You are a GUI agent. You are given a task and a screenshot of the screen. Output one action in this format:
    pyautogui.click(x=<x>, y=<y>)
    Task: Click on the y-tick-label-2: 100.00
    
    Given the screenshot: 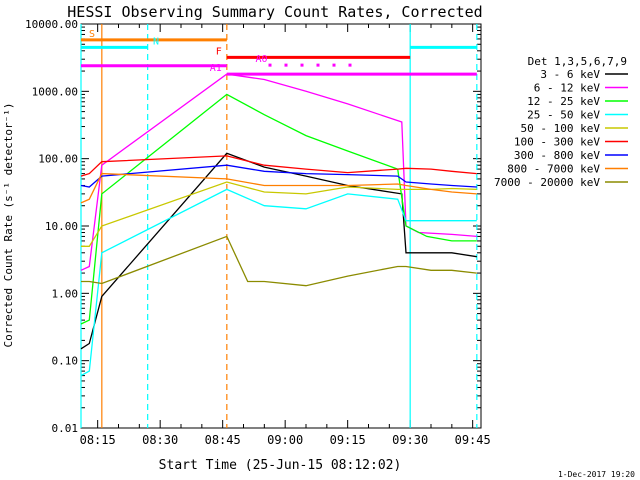 What is the action you would take?
    pyautogui.click(x=58, y=159)
    